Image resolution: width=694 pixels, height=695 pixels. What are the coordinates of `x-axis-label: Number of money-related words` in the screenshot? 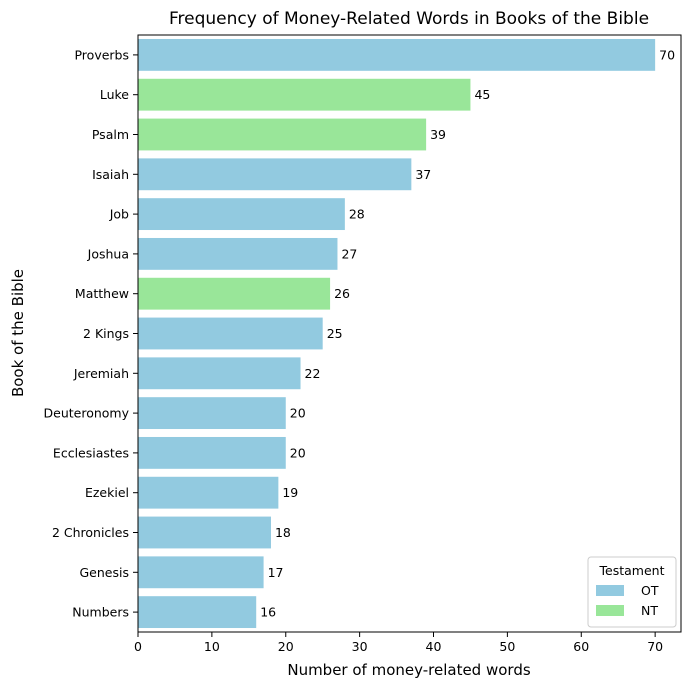 It's located at (408, 670).